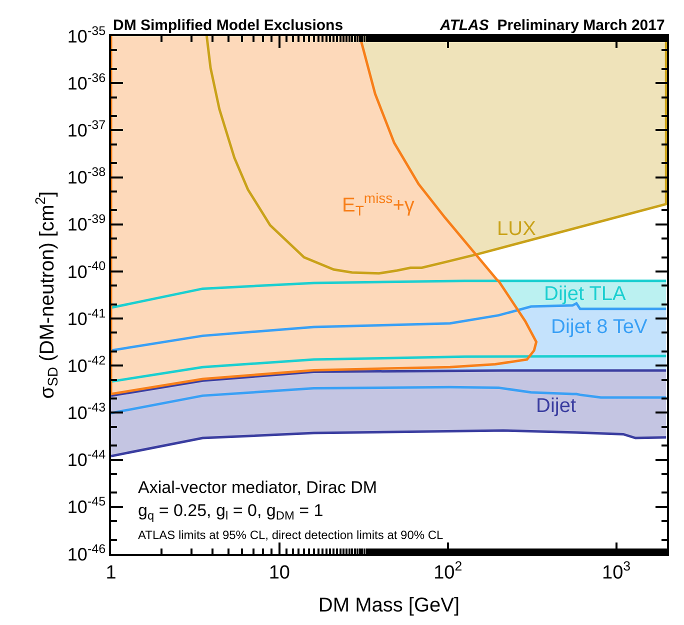 The image size is (684, 625). I want to click on chart-subtitle: ATLAS Preliminary March 2017, so click(552, 25).